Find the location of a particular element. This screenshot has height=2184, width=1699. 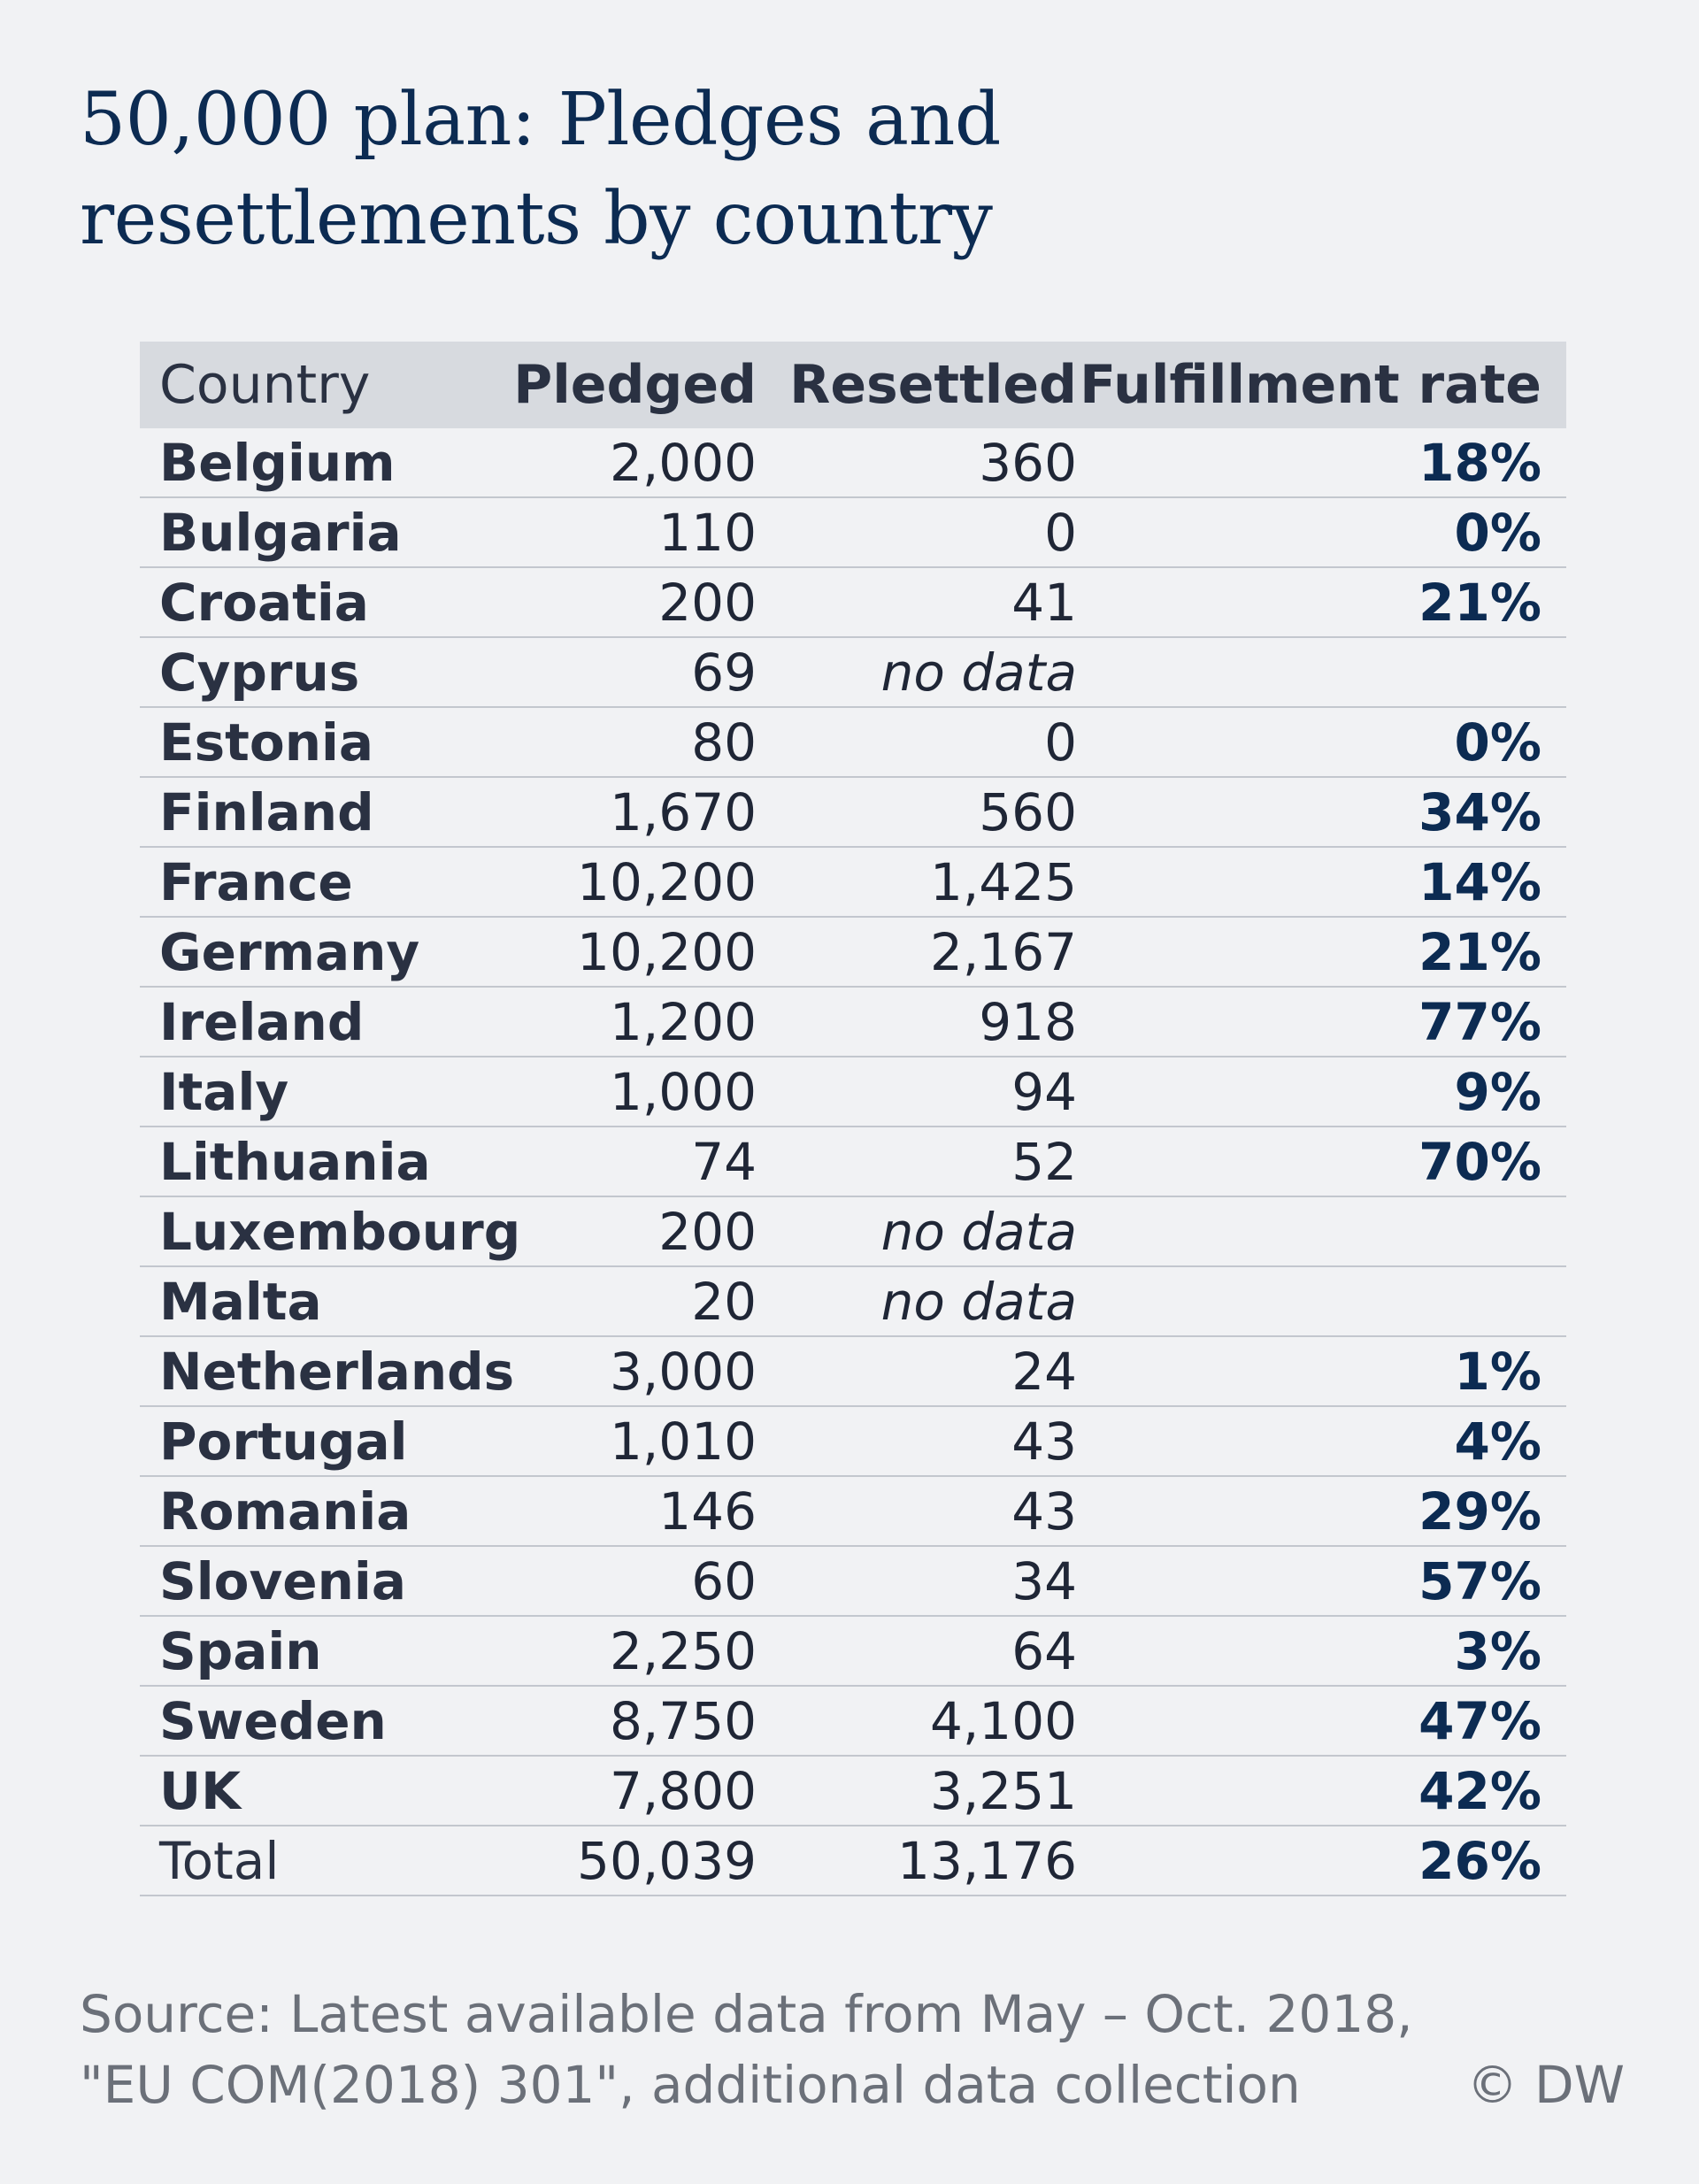

cell-fulfillment-rate: 1% is located at coordinates (1321, 1371).